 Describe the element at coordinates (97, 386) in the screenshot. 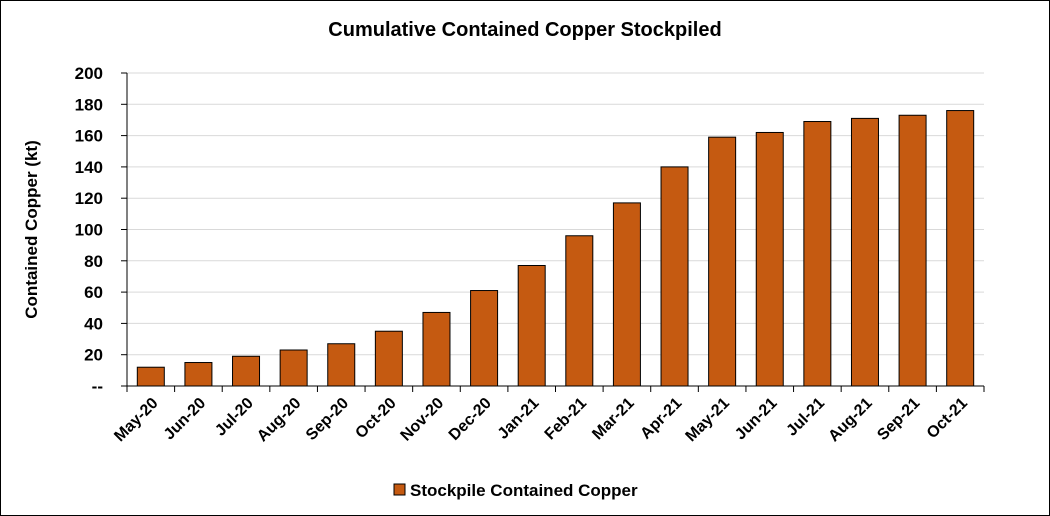

I see `y-tick-label: --` at that location.